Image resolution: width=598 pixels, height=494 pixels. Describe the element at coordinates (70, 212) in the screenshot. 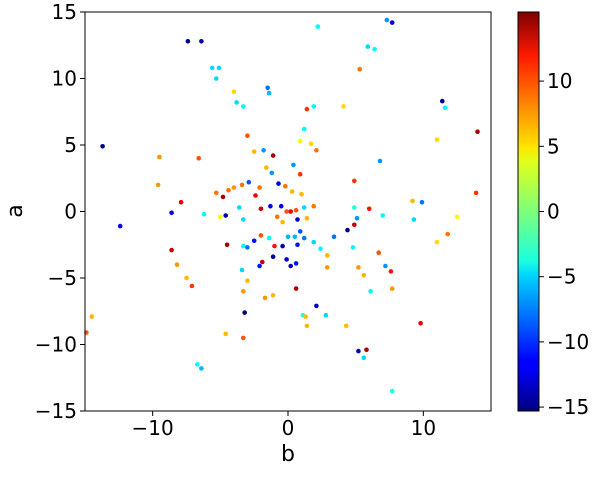

I see `y-tick-label: 0` at that location.